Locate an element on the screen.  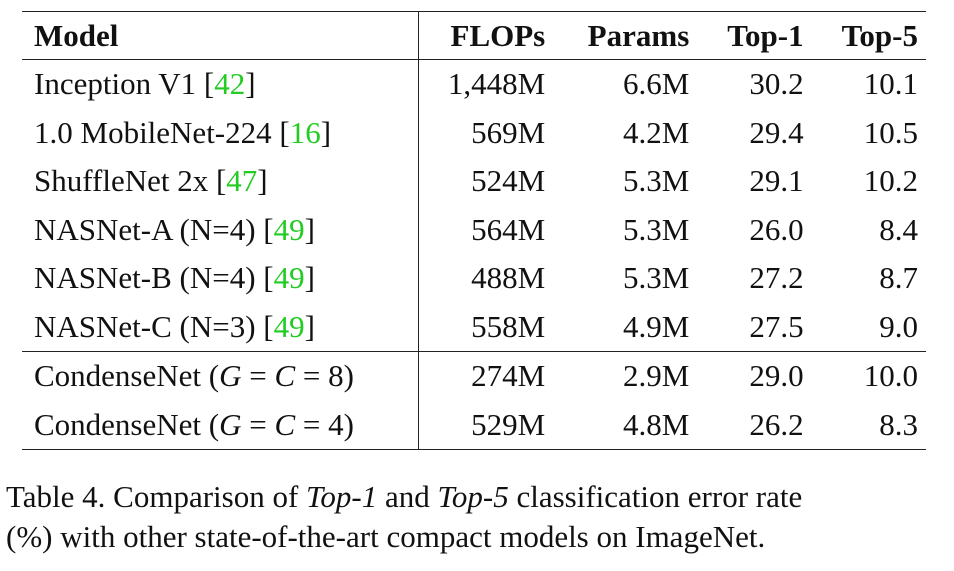
params-cell: 2.9M is located at coordinates (625, 376).